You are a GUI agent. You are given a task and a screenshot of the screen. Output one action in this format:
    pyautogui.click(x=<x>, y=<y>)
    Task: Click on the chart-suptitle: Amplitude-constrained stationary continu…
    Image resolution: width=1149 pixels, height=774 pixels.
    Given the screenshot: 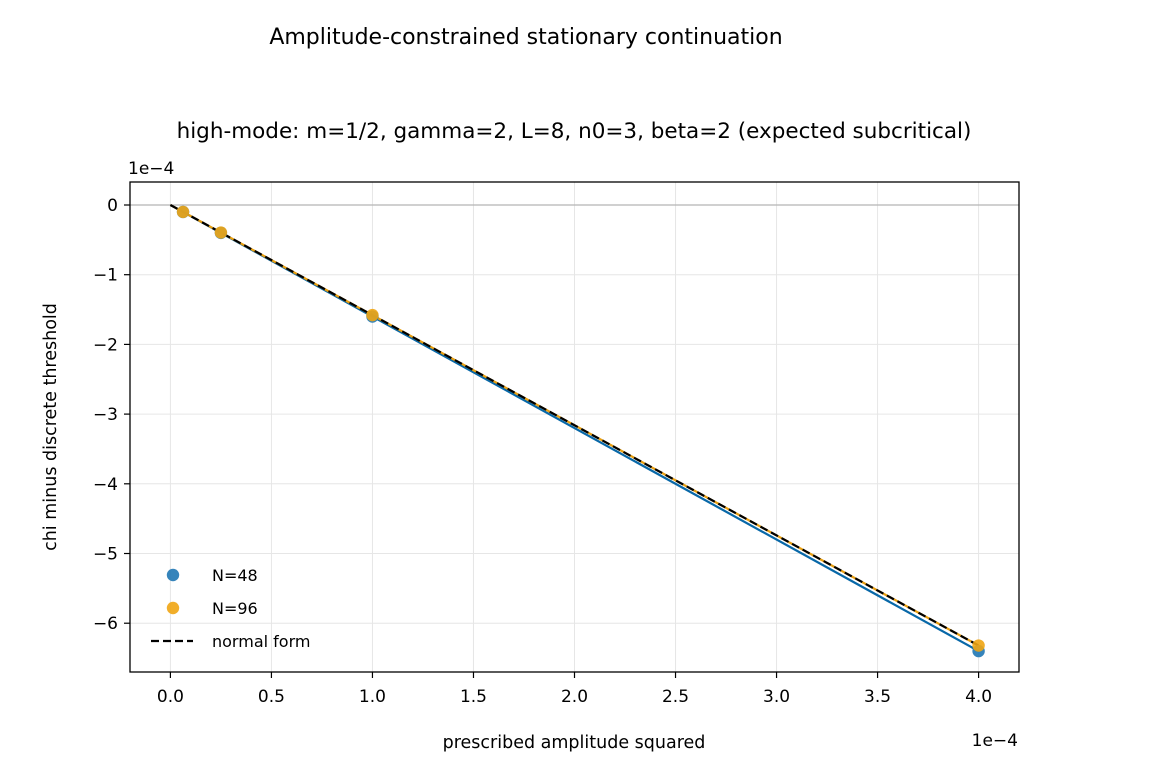 What is the action you would take?
    pyautogui.click(x=525, y=37)
    